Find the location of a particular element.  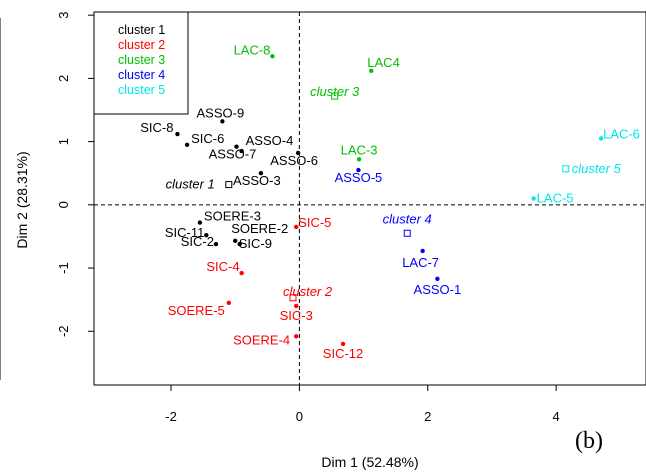

point-label-asso-7: ASSO-7 is located at coordinates (233, 154).